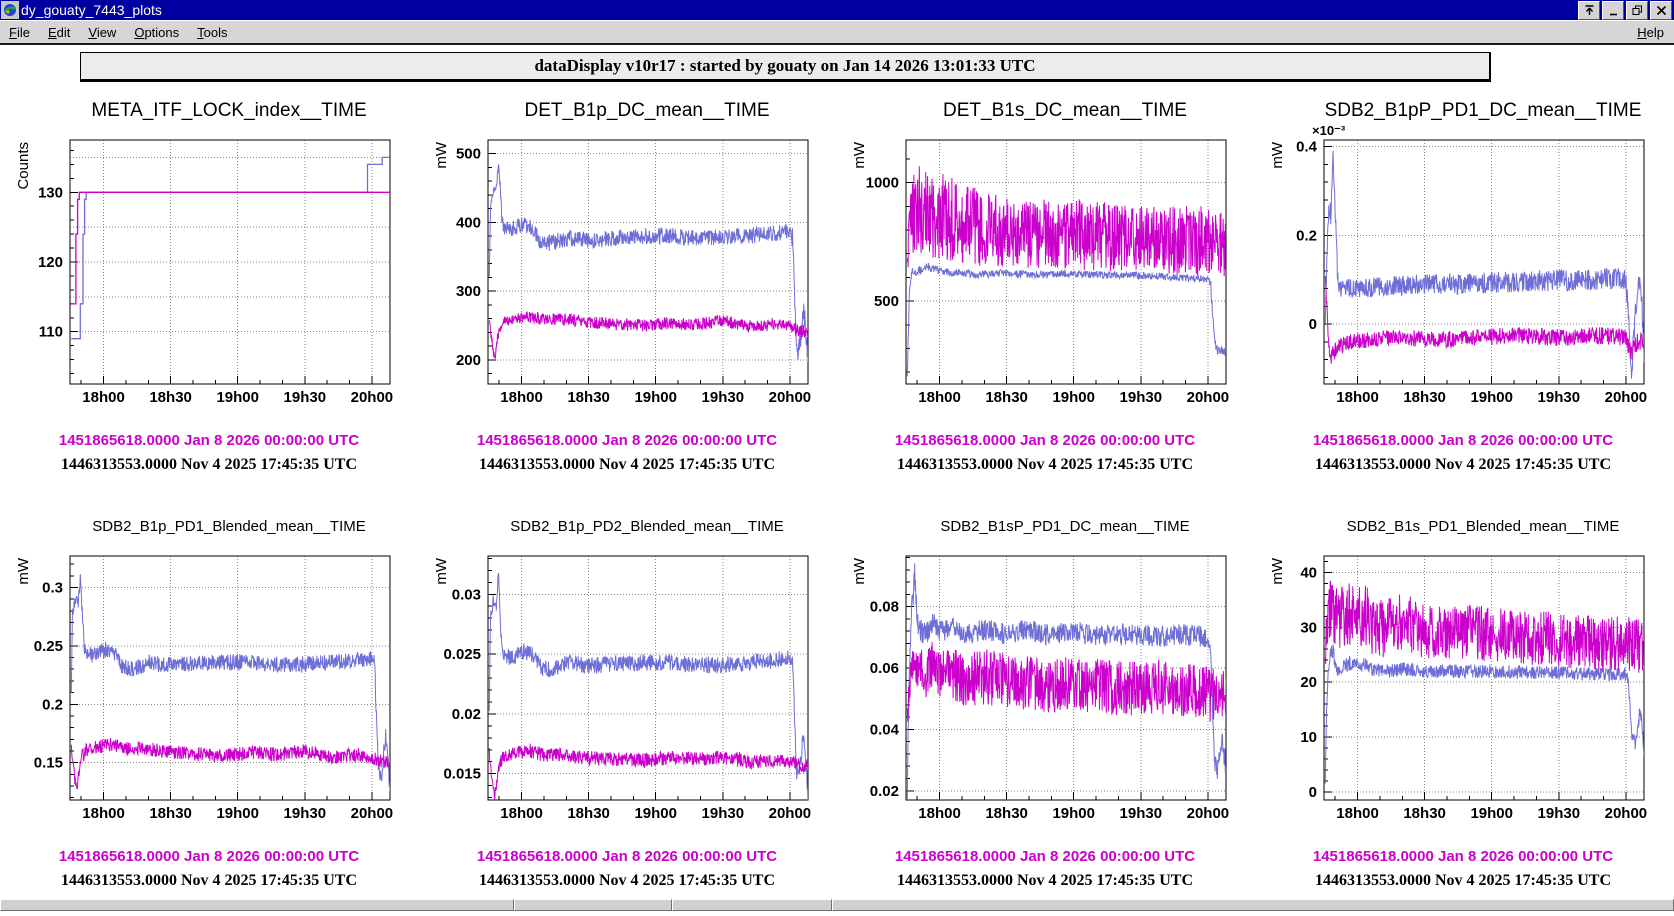 Image resolution: width=1674 pixels, height=916 pixels. What do you see at coordinates (48, 763) in the screenshot?
I see `svg-text: 0.15` at bounding box center [48, 763].